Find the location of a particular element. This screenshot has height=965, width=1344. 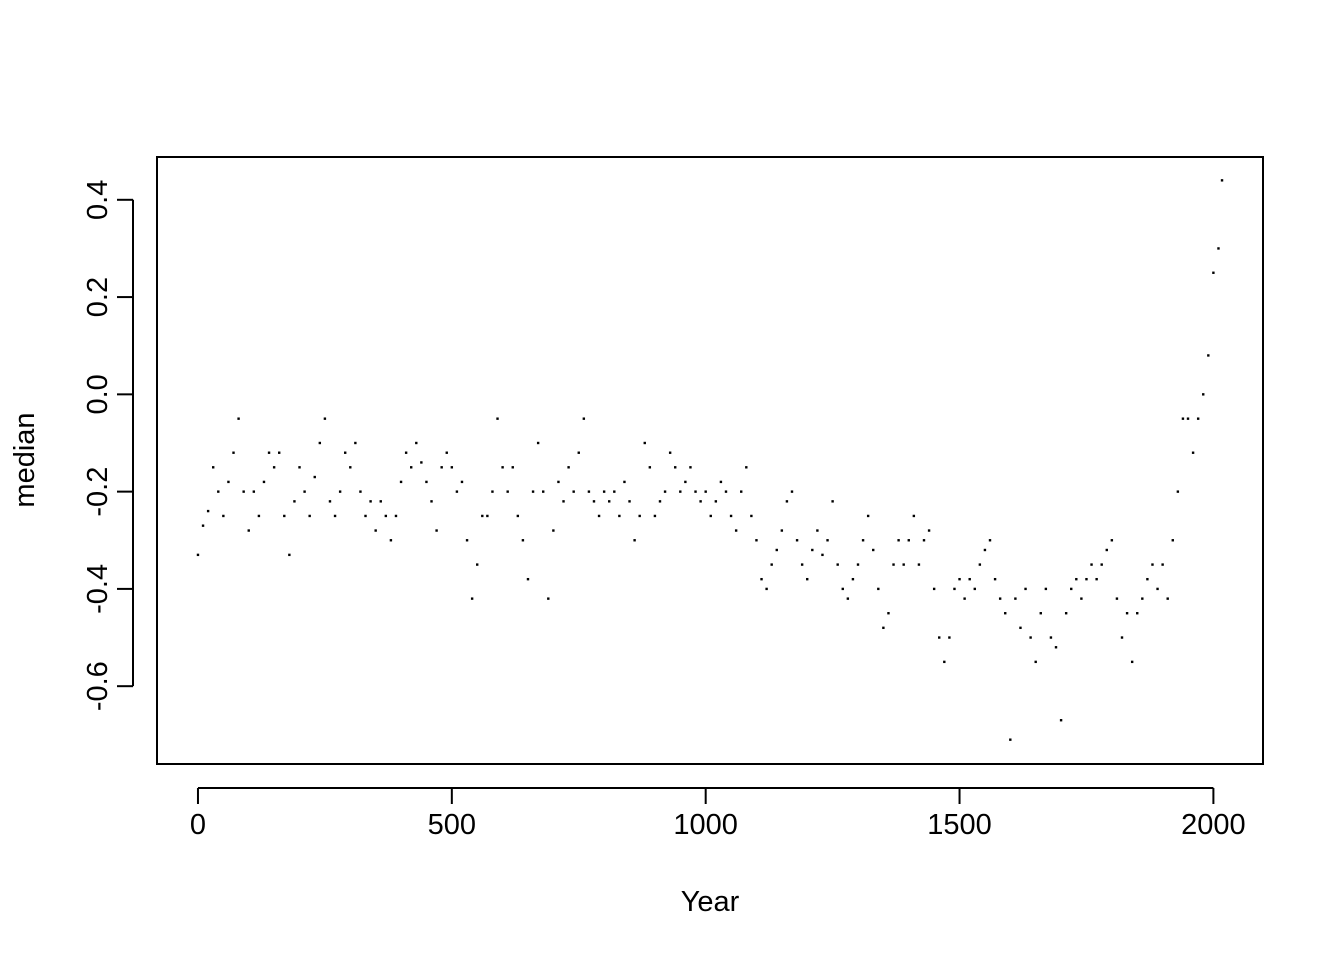

x-tick-label: 1000 is located at coordinates (705, 825).